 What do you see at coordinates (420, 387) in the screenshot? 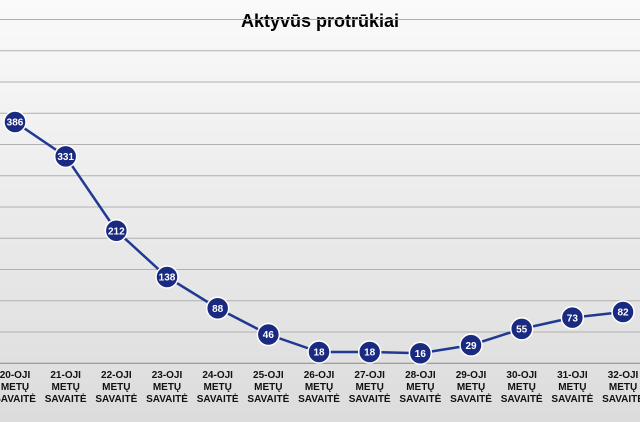
I see `x-tick-label: 28-OJI METŲ SAVAITĖ` at bounding box center [420, 387].